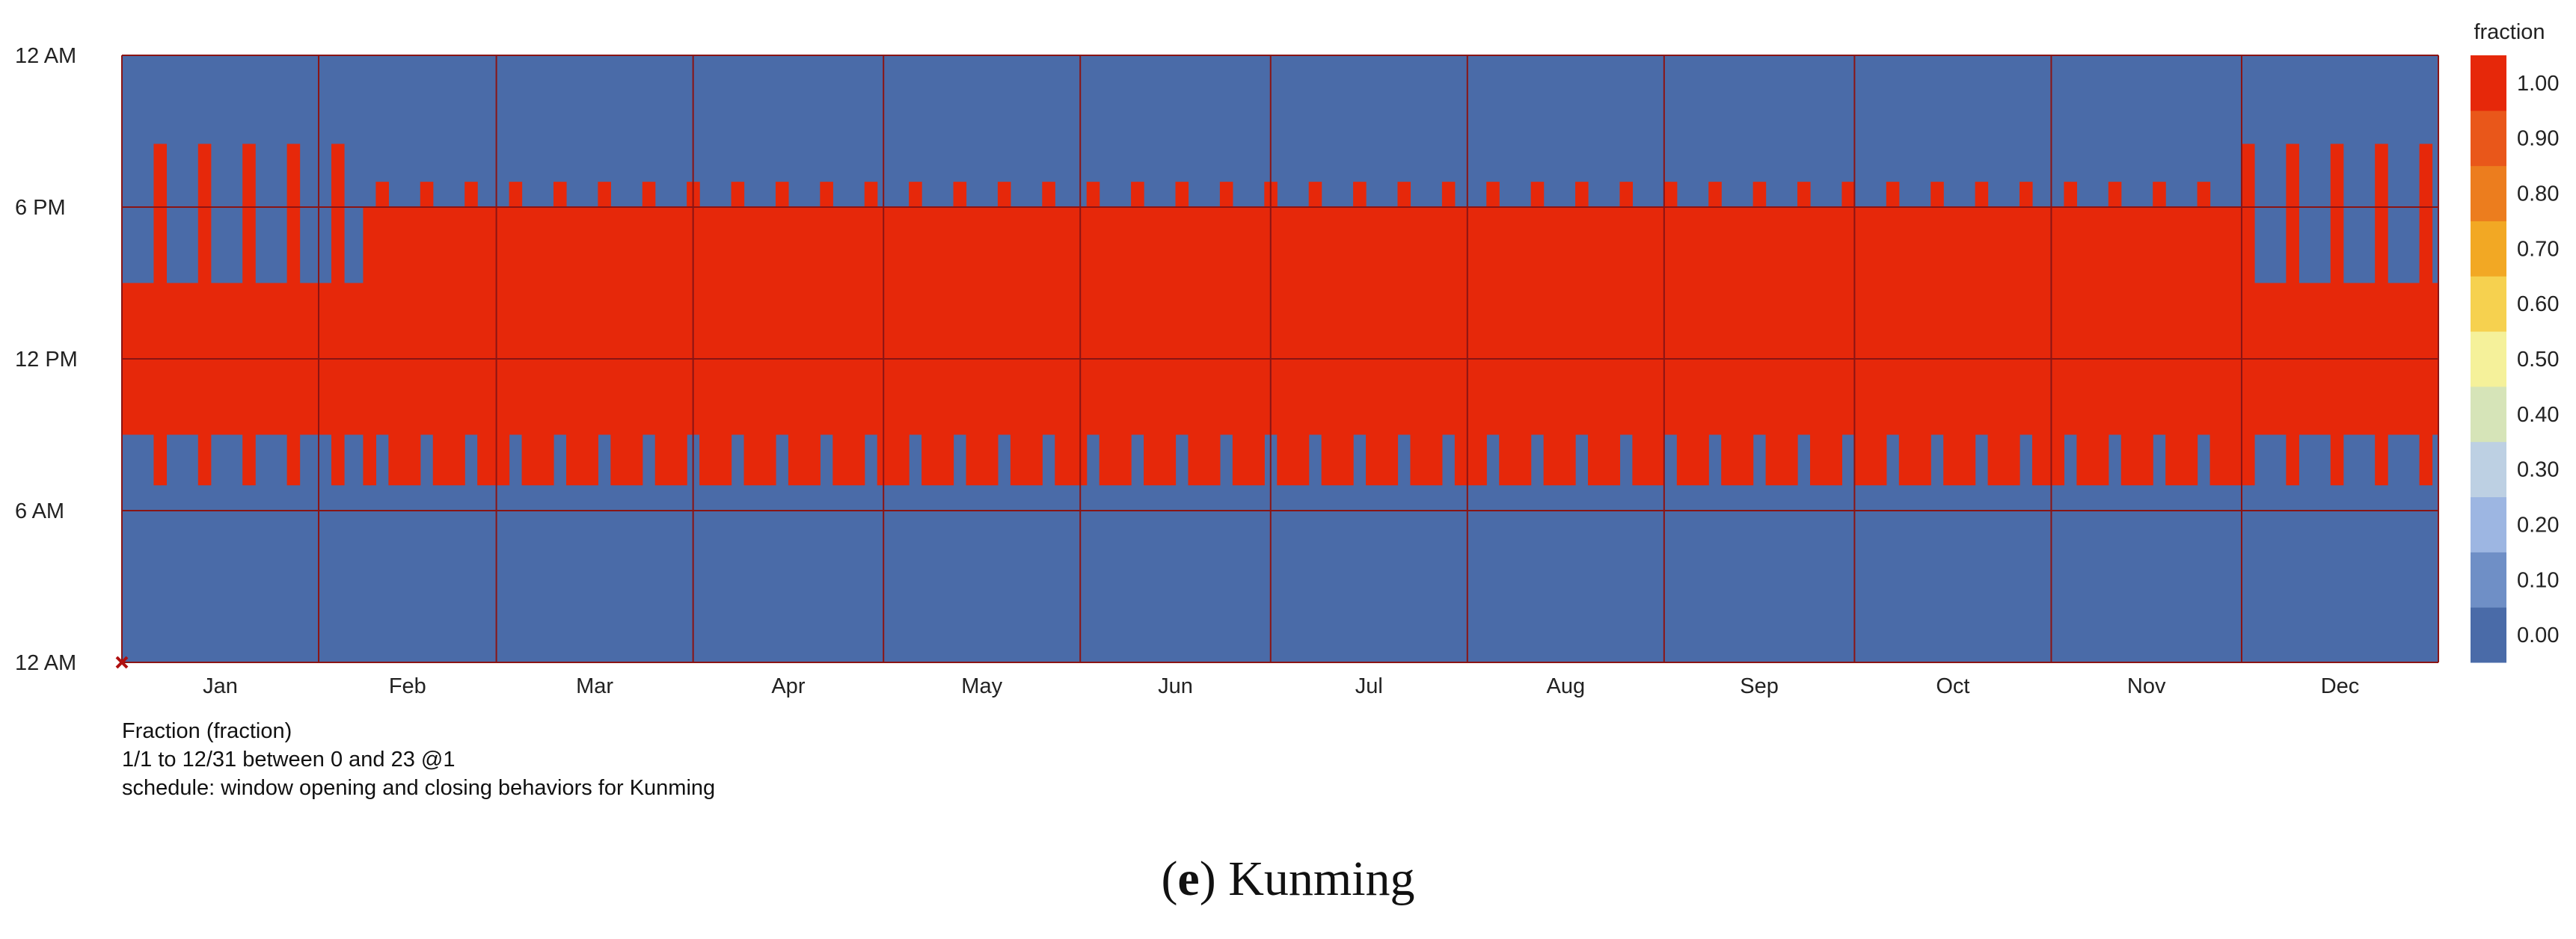 The image size is (2576, 939). Describe the element at coordinates (594, 686) in the screenshot. I see `x-tick-label: Mar` at that location.